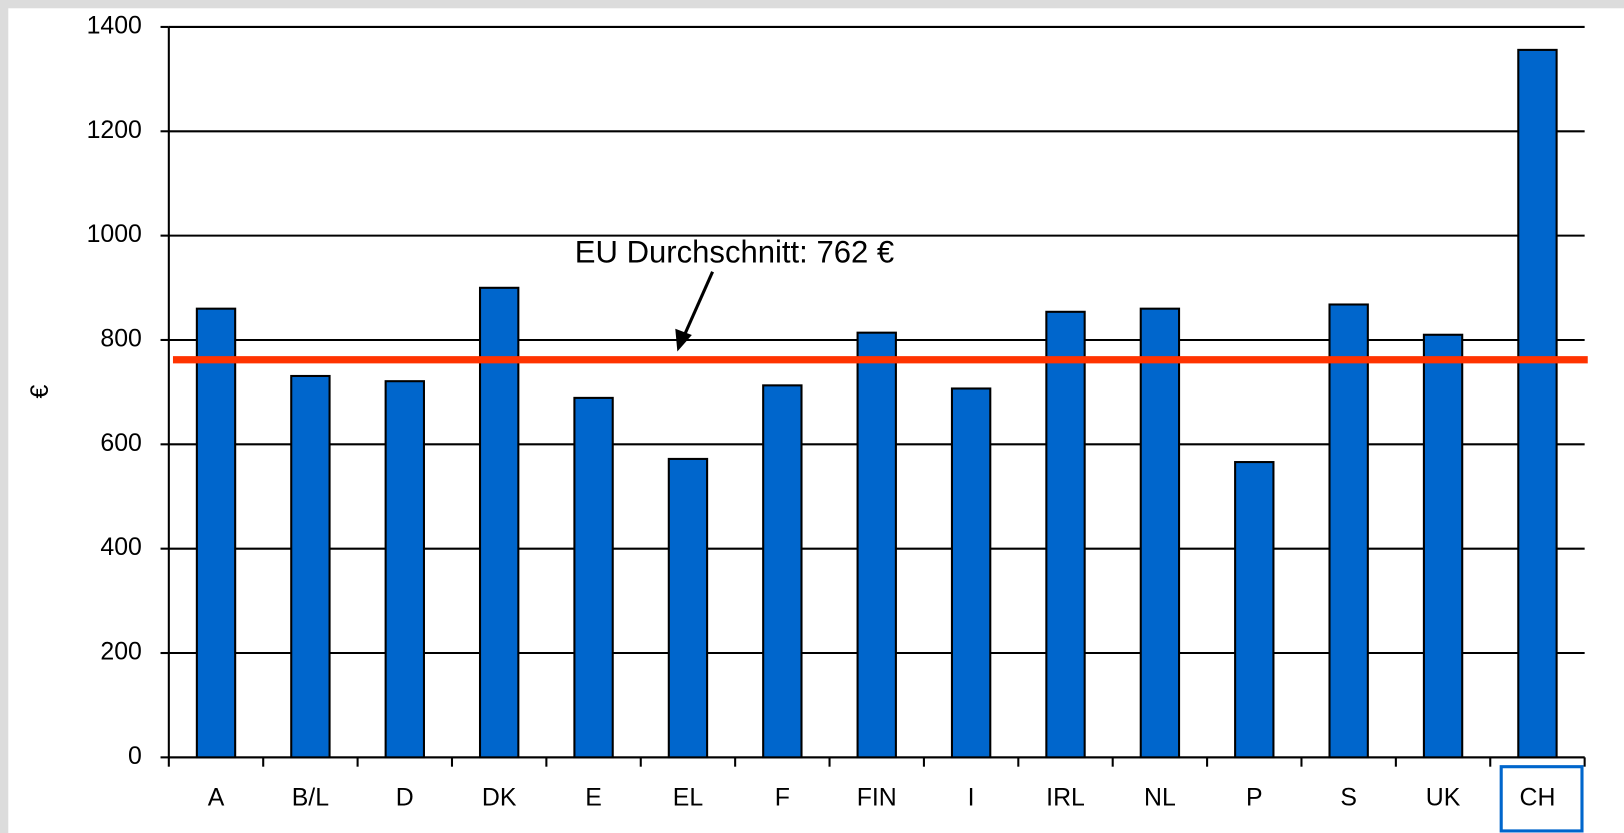  I want to click on x-tick-label: NL, so click(1160, 797).